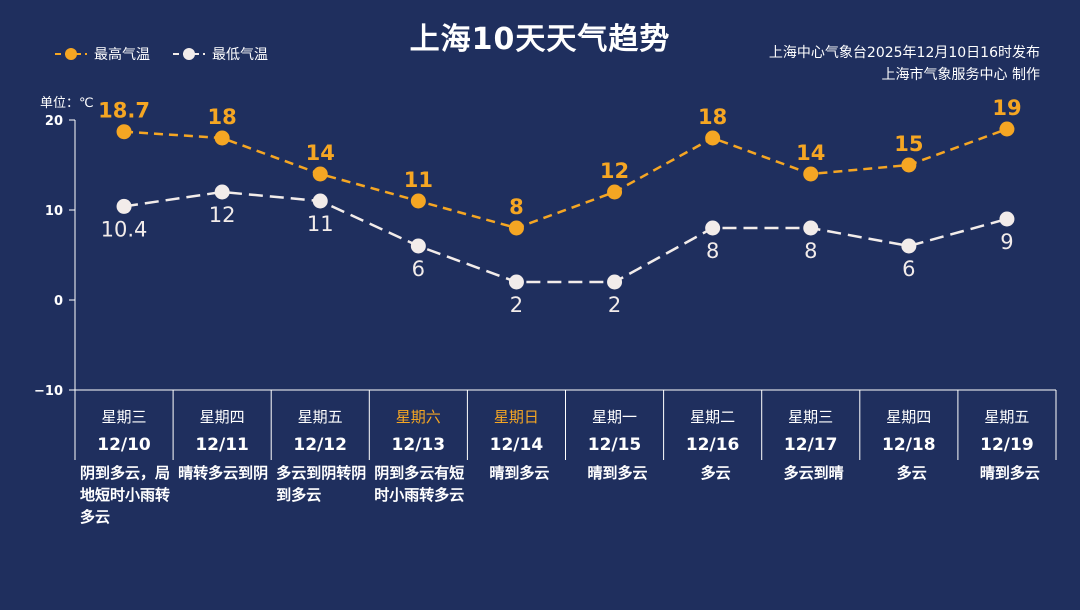 Image resolution: width=1080 pixels, height=610 pixels. Describe the element at coordinates (810, 445) in the screenshot. I see `date-label: 12/17` at that location.